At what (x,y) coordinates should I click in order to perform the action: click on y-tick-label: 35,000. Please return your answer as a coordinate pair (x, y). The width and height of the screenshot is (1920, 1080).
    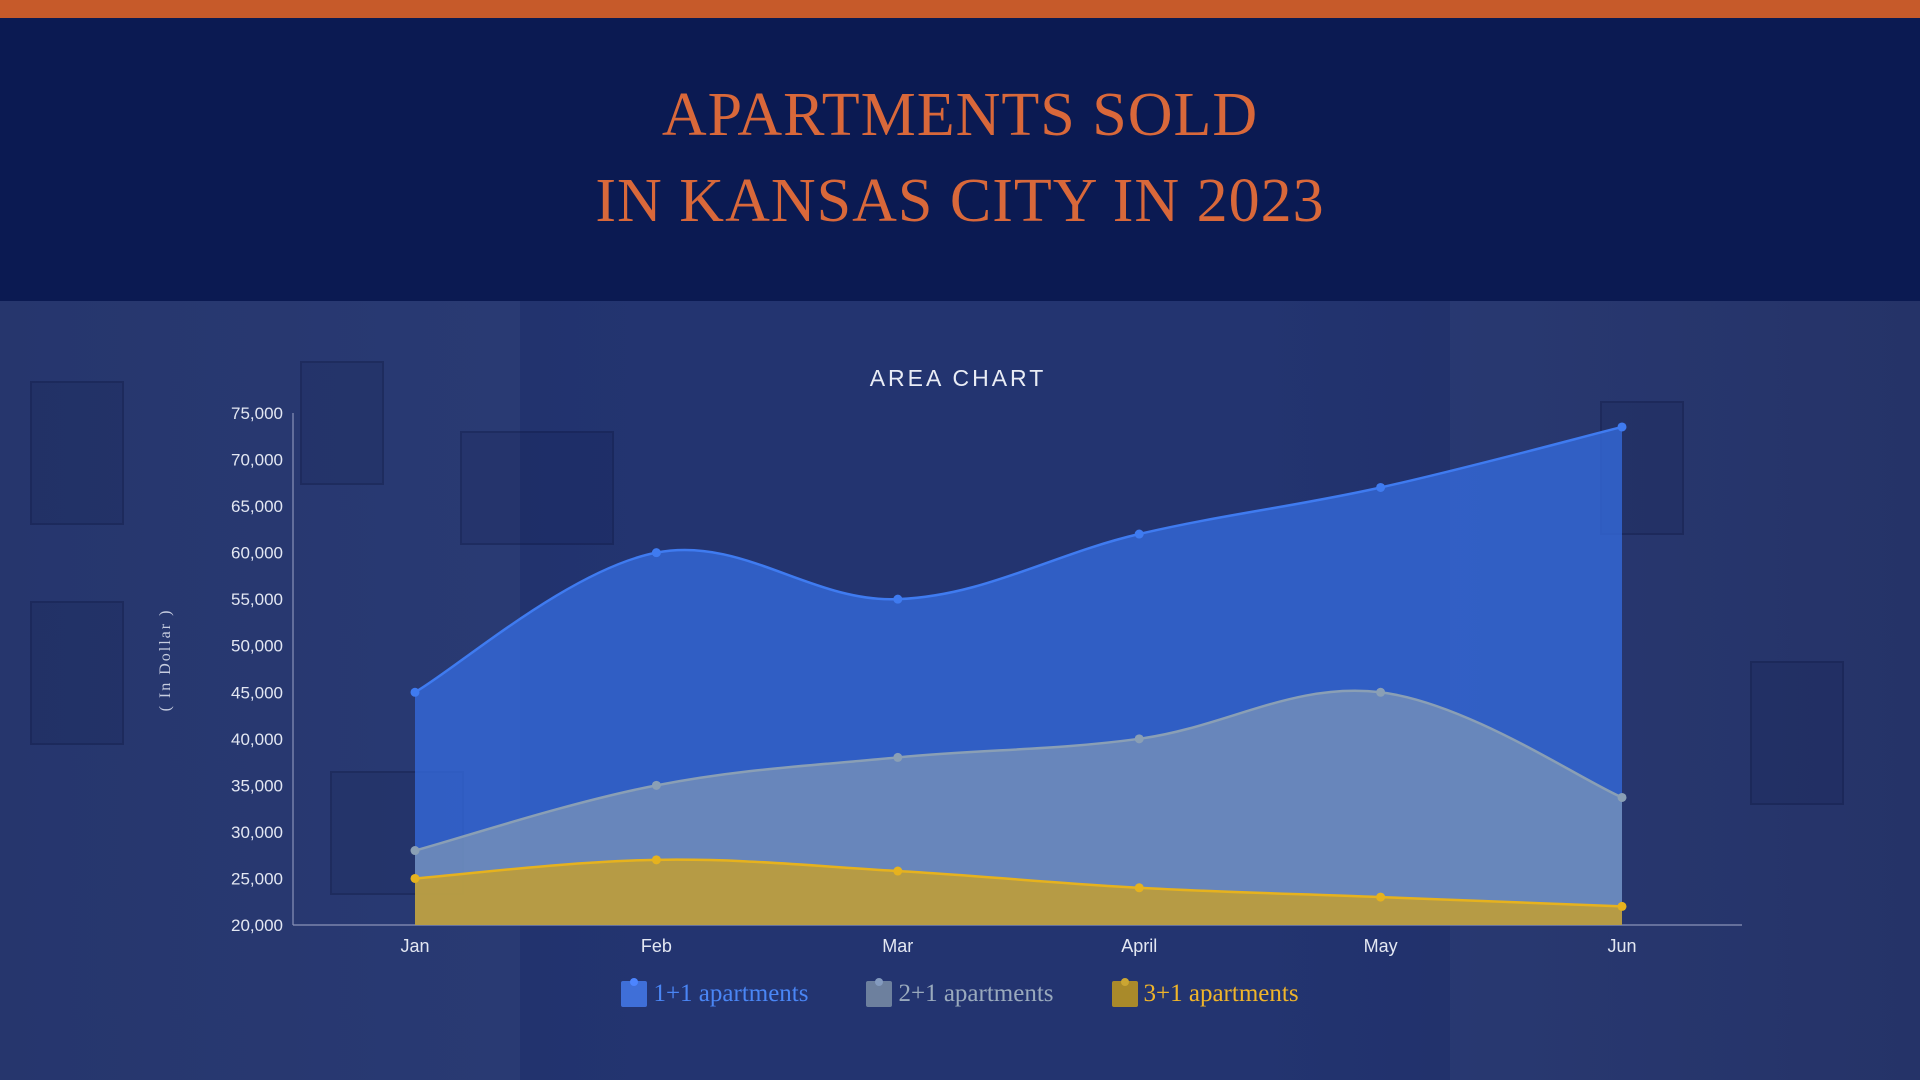
    Looking at the image, I should click on (257, 785).